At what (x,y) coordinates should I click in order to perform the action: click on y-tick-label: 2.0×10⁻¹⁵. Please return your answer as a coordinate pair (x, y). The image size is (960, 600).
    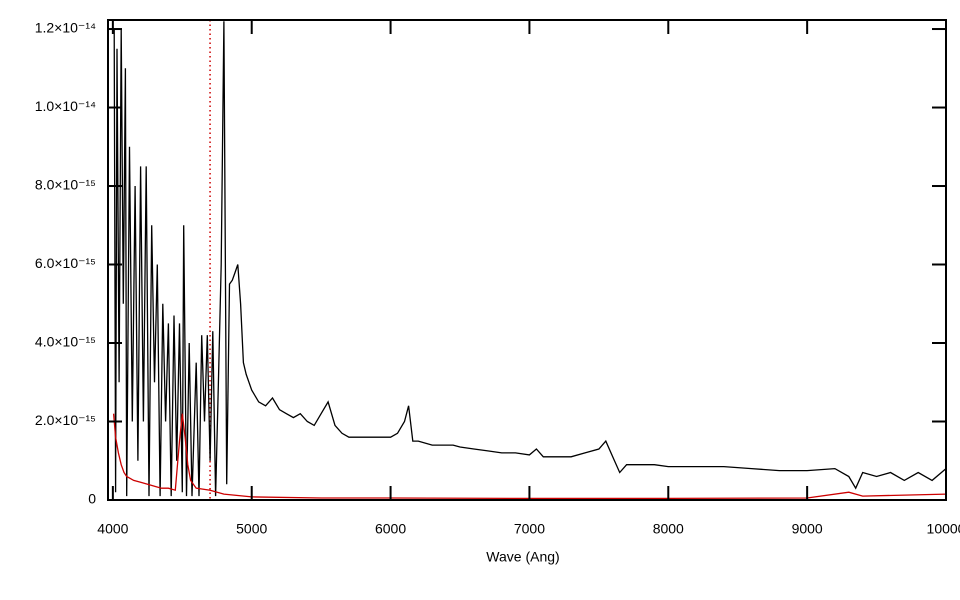
    Looking at the image, I should click on (65, 420).